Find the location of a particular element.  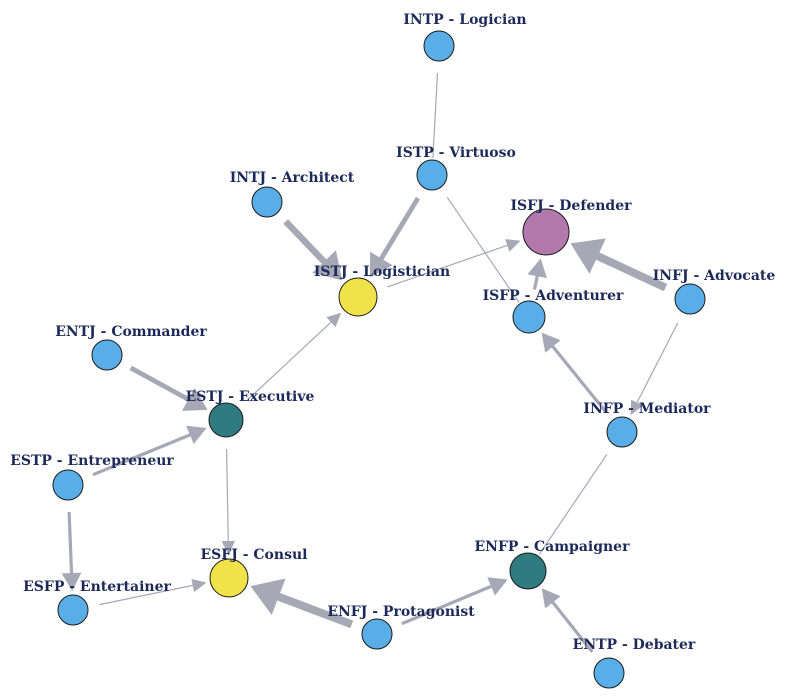

edge-enfj-enfp is located at coordinates (454, 601).